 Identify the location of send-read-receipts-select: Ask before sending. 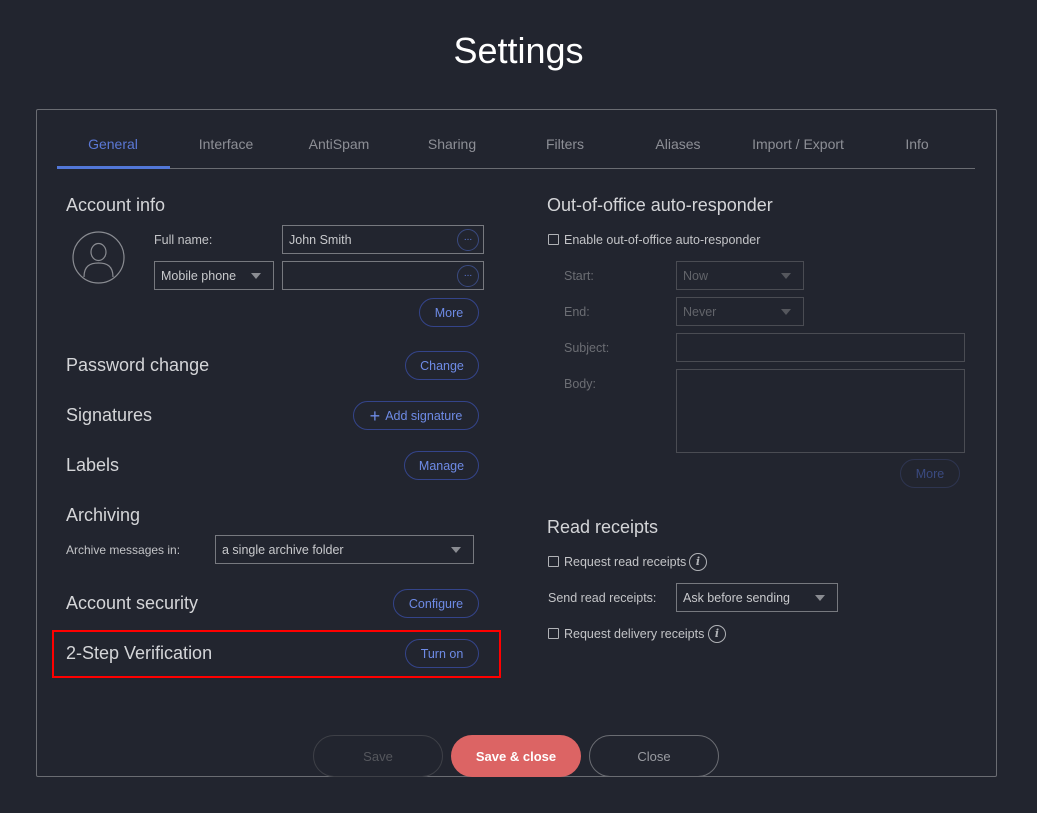
(757, 597).